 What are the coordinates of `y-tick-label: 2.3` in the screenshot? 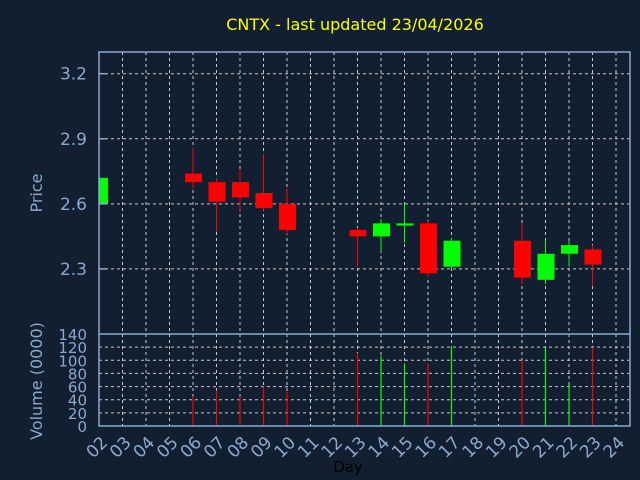 It's located at (73, 270).